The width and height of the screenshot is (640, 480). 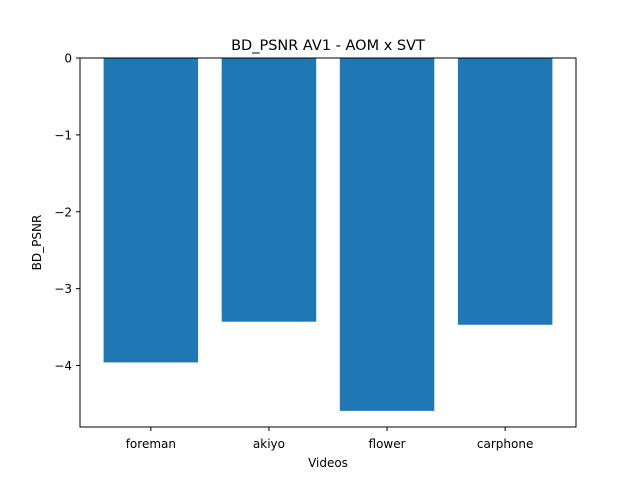 I want to click on bar-carphone, so click(x=505, y=191).